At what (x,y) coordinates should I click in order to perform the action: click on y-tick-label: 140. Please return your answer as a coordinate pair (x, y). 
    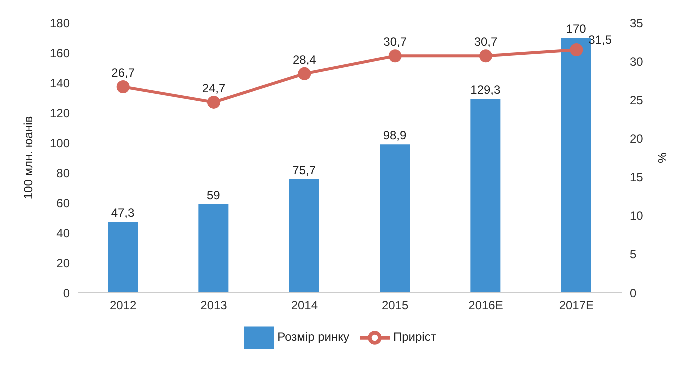
    Looking at the image, I should click on (60, 83).